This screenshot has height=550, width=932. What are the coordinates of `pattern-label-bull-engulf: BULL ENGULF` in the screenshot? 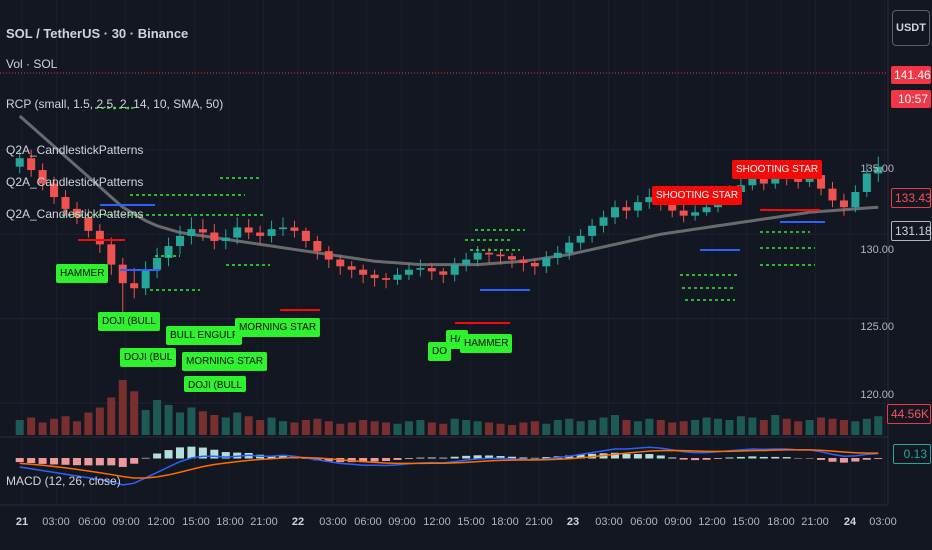 It's located at (204, 335).